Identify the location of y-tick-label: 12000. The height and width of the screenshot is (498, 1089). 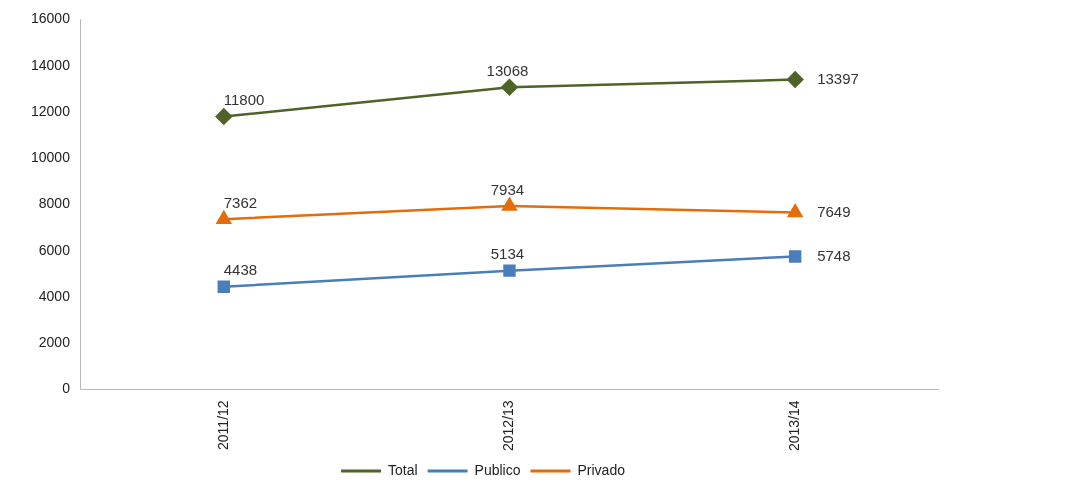
(50, 110).